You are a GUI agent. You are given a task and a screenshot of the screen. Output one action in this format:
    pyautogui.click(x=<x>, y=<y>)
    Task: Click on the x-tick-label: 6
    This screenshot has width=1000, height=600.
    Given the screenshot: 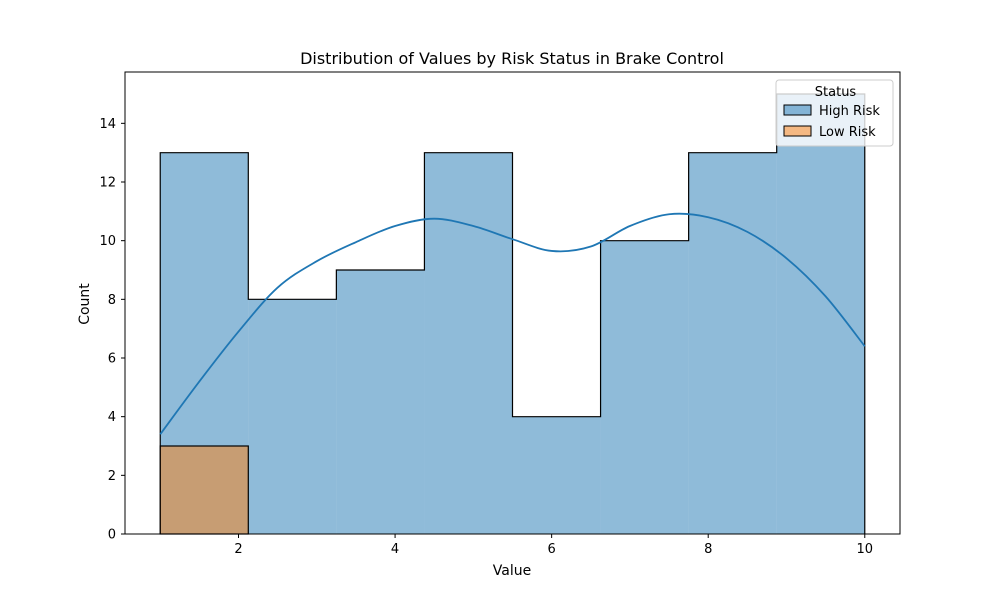 What is the action you would take?
    pyautogui.click(x=552, y=549)
    